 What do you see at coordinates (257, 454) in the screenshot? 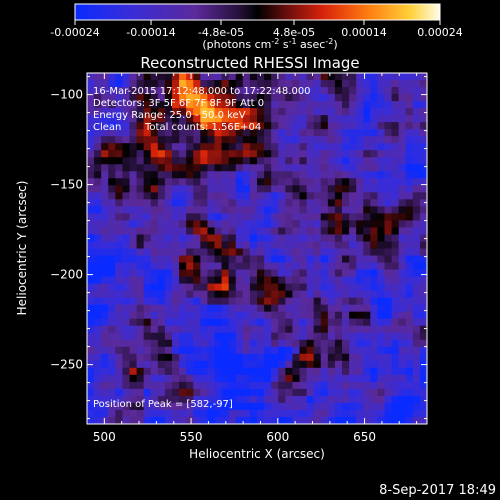
I see `x-axis-label: Heliocentric X (arcsec)` at bounding box center [257, 454].